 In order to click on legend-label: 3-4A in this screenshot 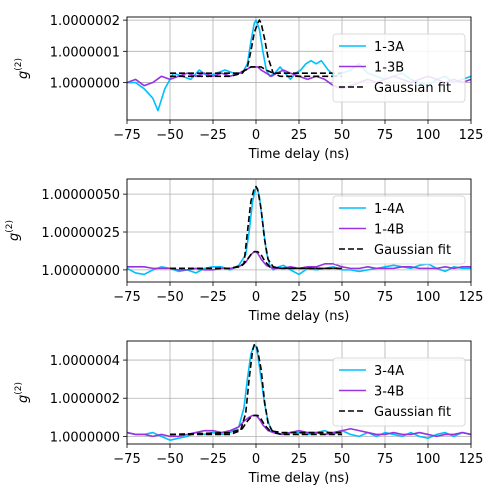, I will do `click(389, 371)`.